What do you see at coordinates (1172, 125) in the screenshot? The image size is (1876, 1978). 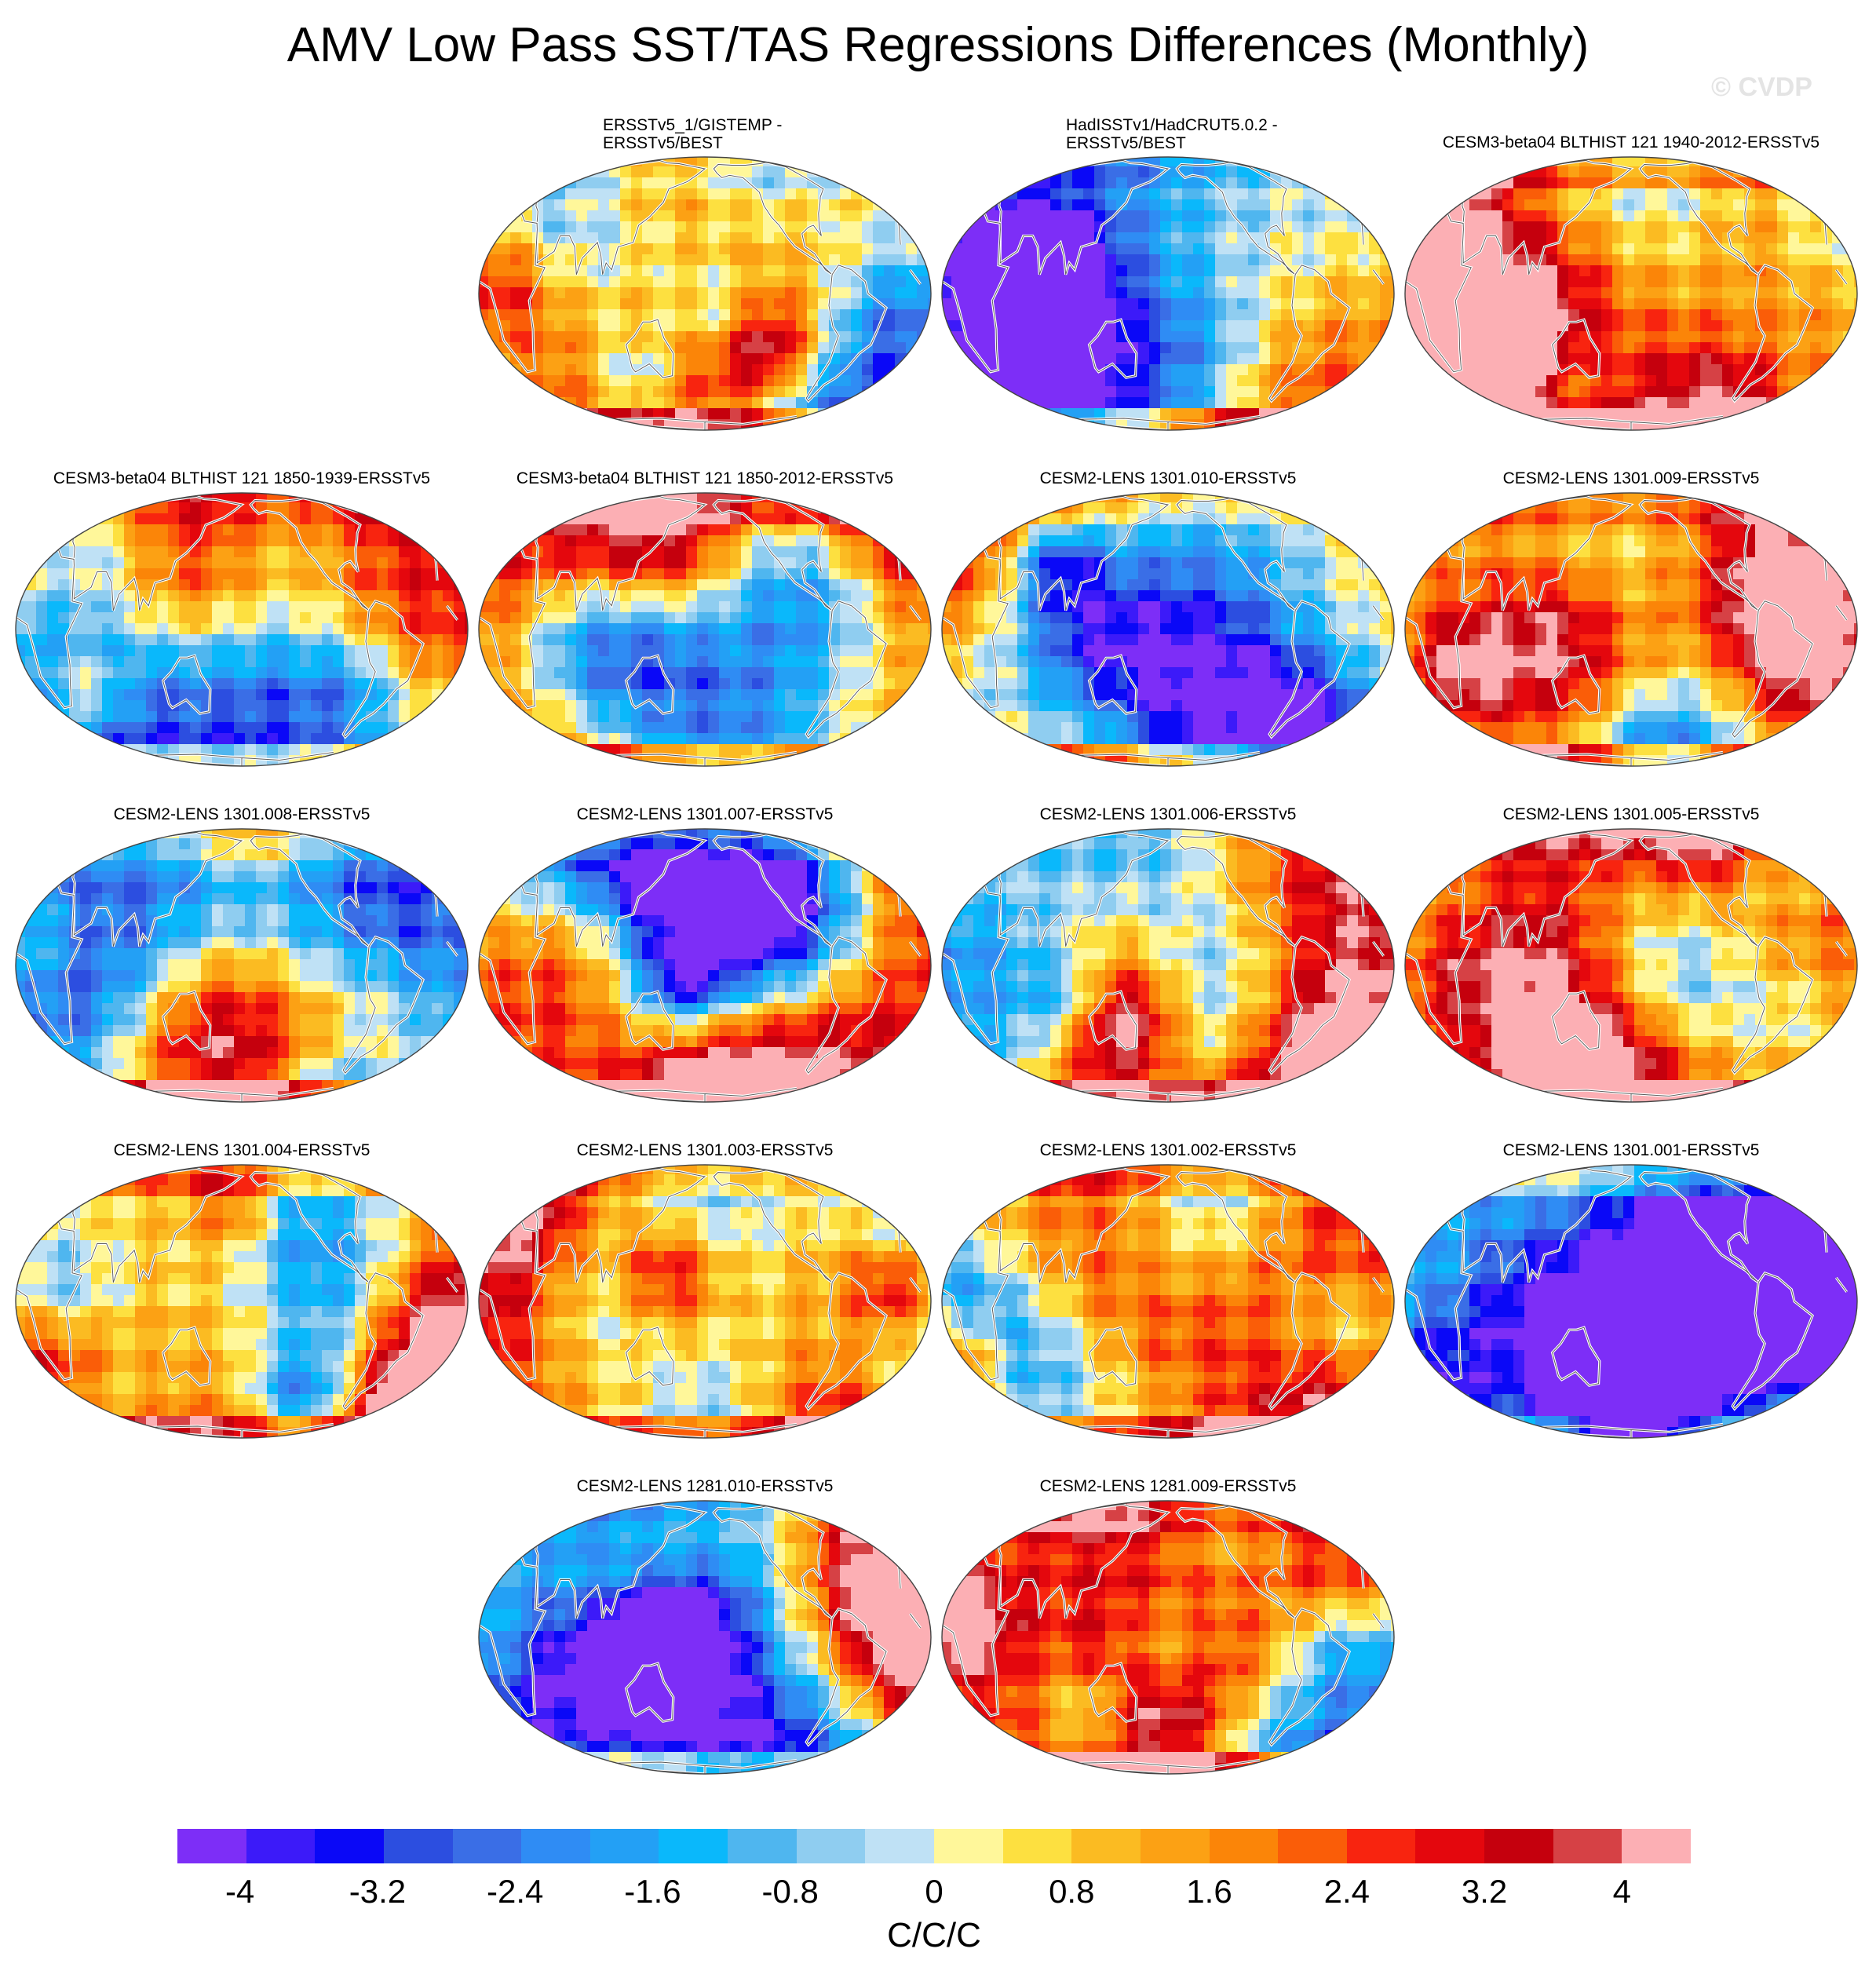 I see `panel-title-line: HadISSTv1/HadCRUT5.0.2 -` at bounding box center [1172, 125].